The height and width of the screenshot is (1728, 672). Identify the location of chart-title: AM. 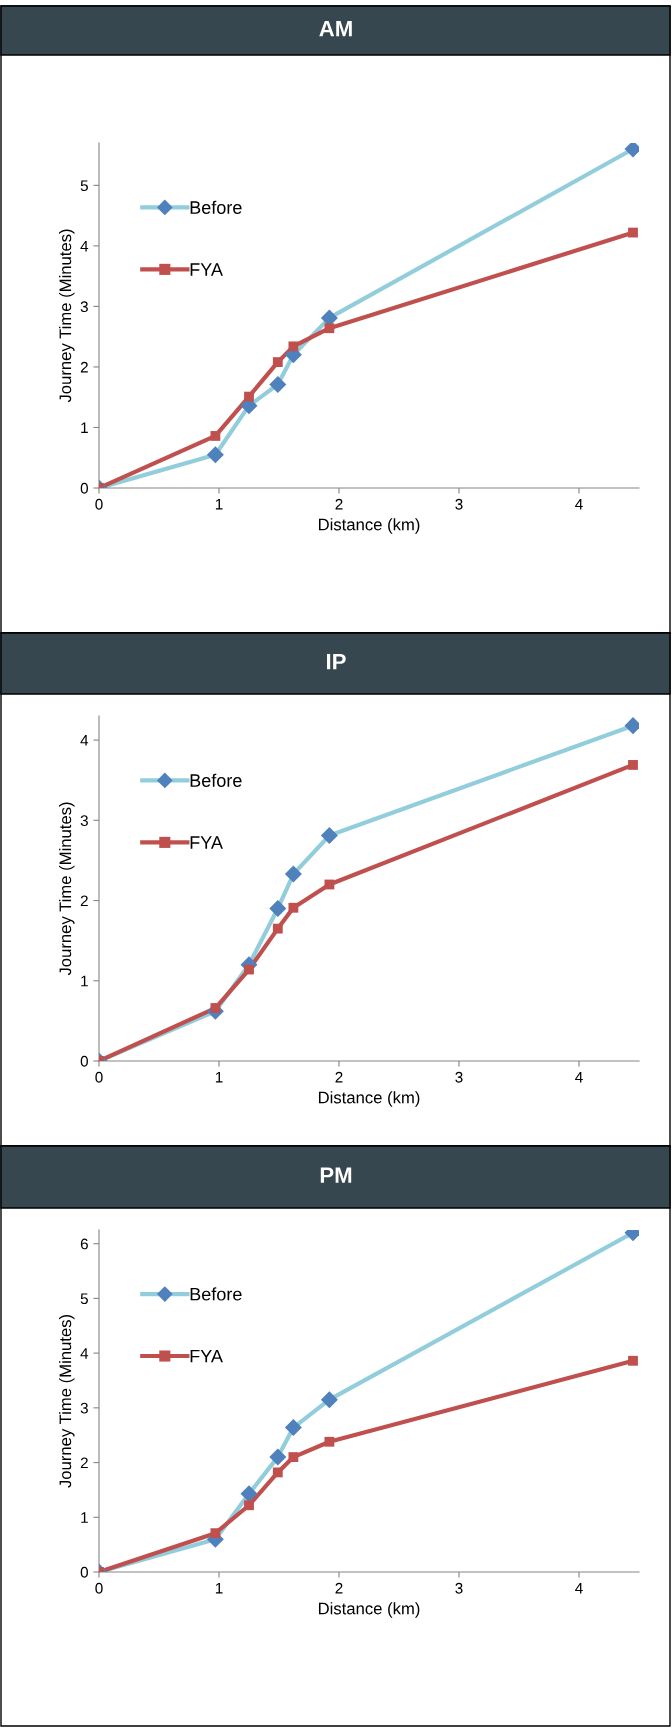
(335, 28).